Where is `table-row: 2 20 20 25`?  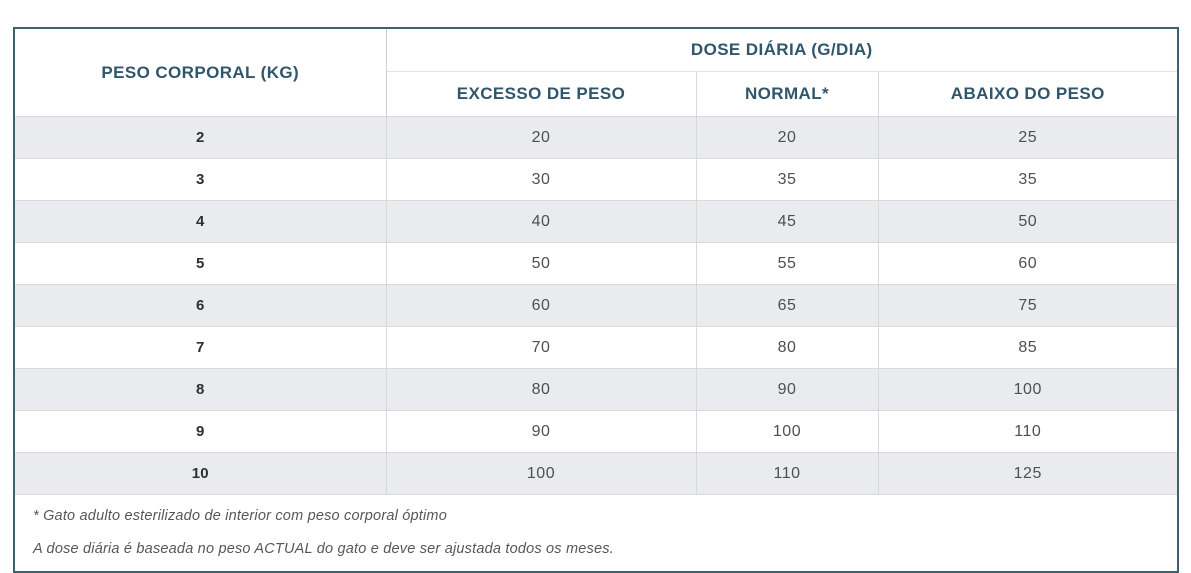
table-row: 2 20 20 25 is located at coordinates (596, 137).